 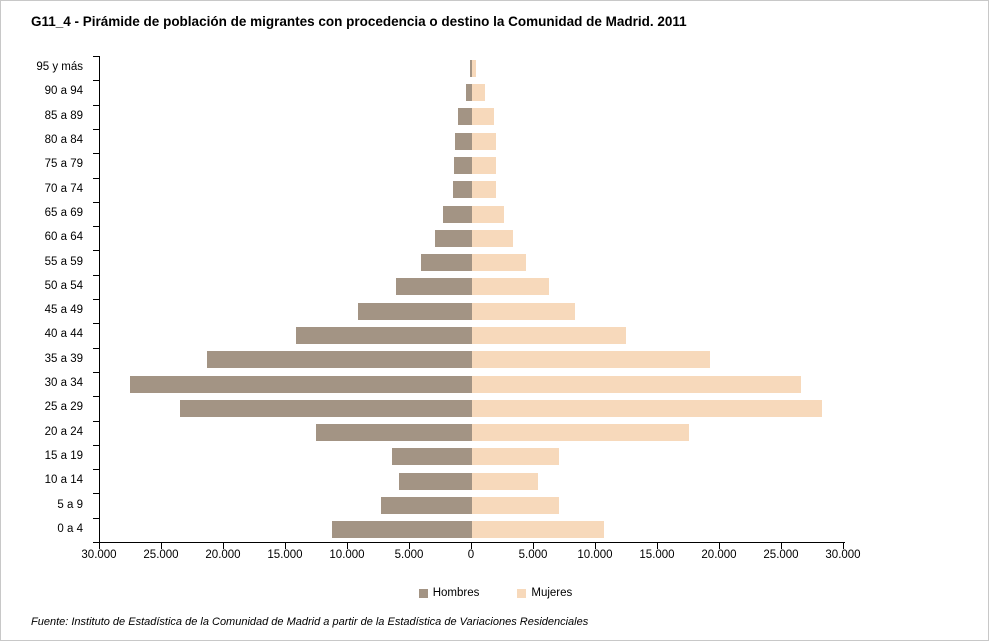 I want to click on age-group-label: 40 a 44, so click(x=63, y=334).